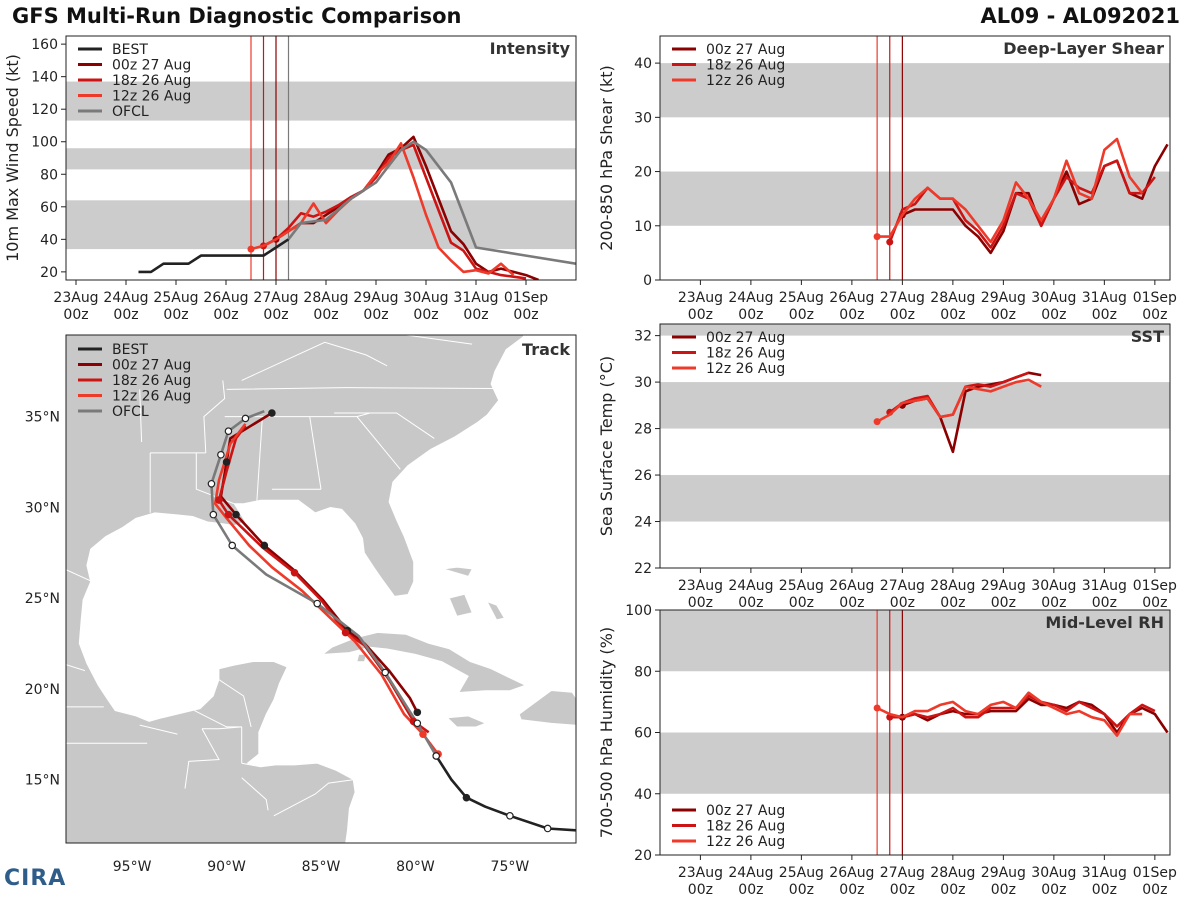 This screenshot has height=900, width=1200. Describe the element at coordinates (546, 349) in the screenshot. I see `panel-title: Track` at that location.